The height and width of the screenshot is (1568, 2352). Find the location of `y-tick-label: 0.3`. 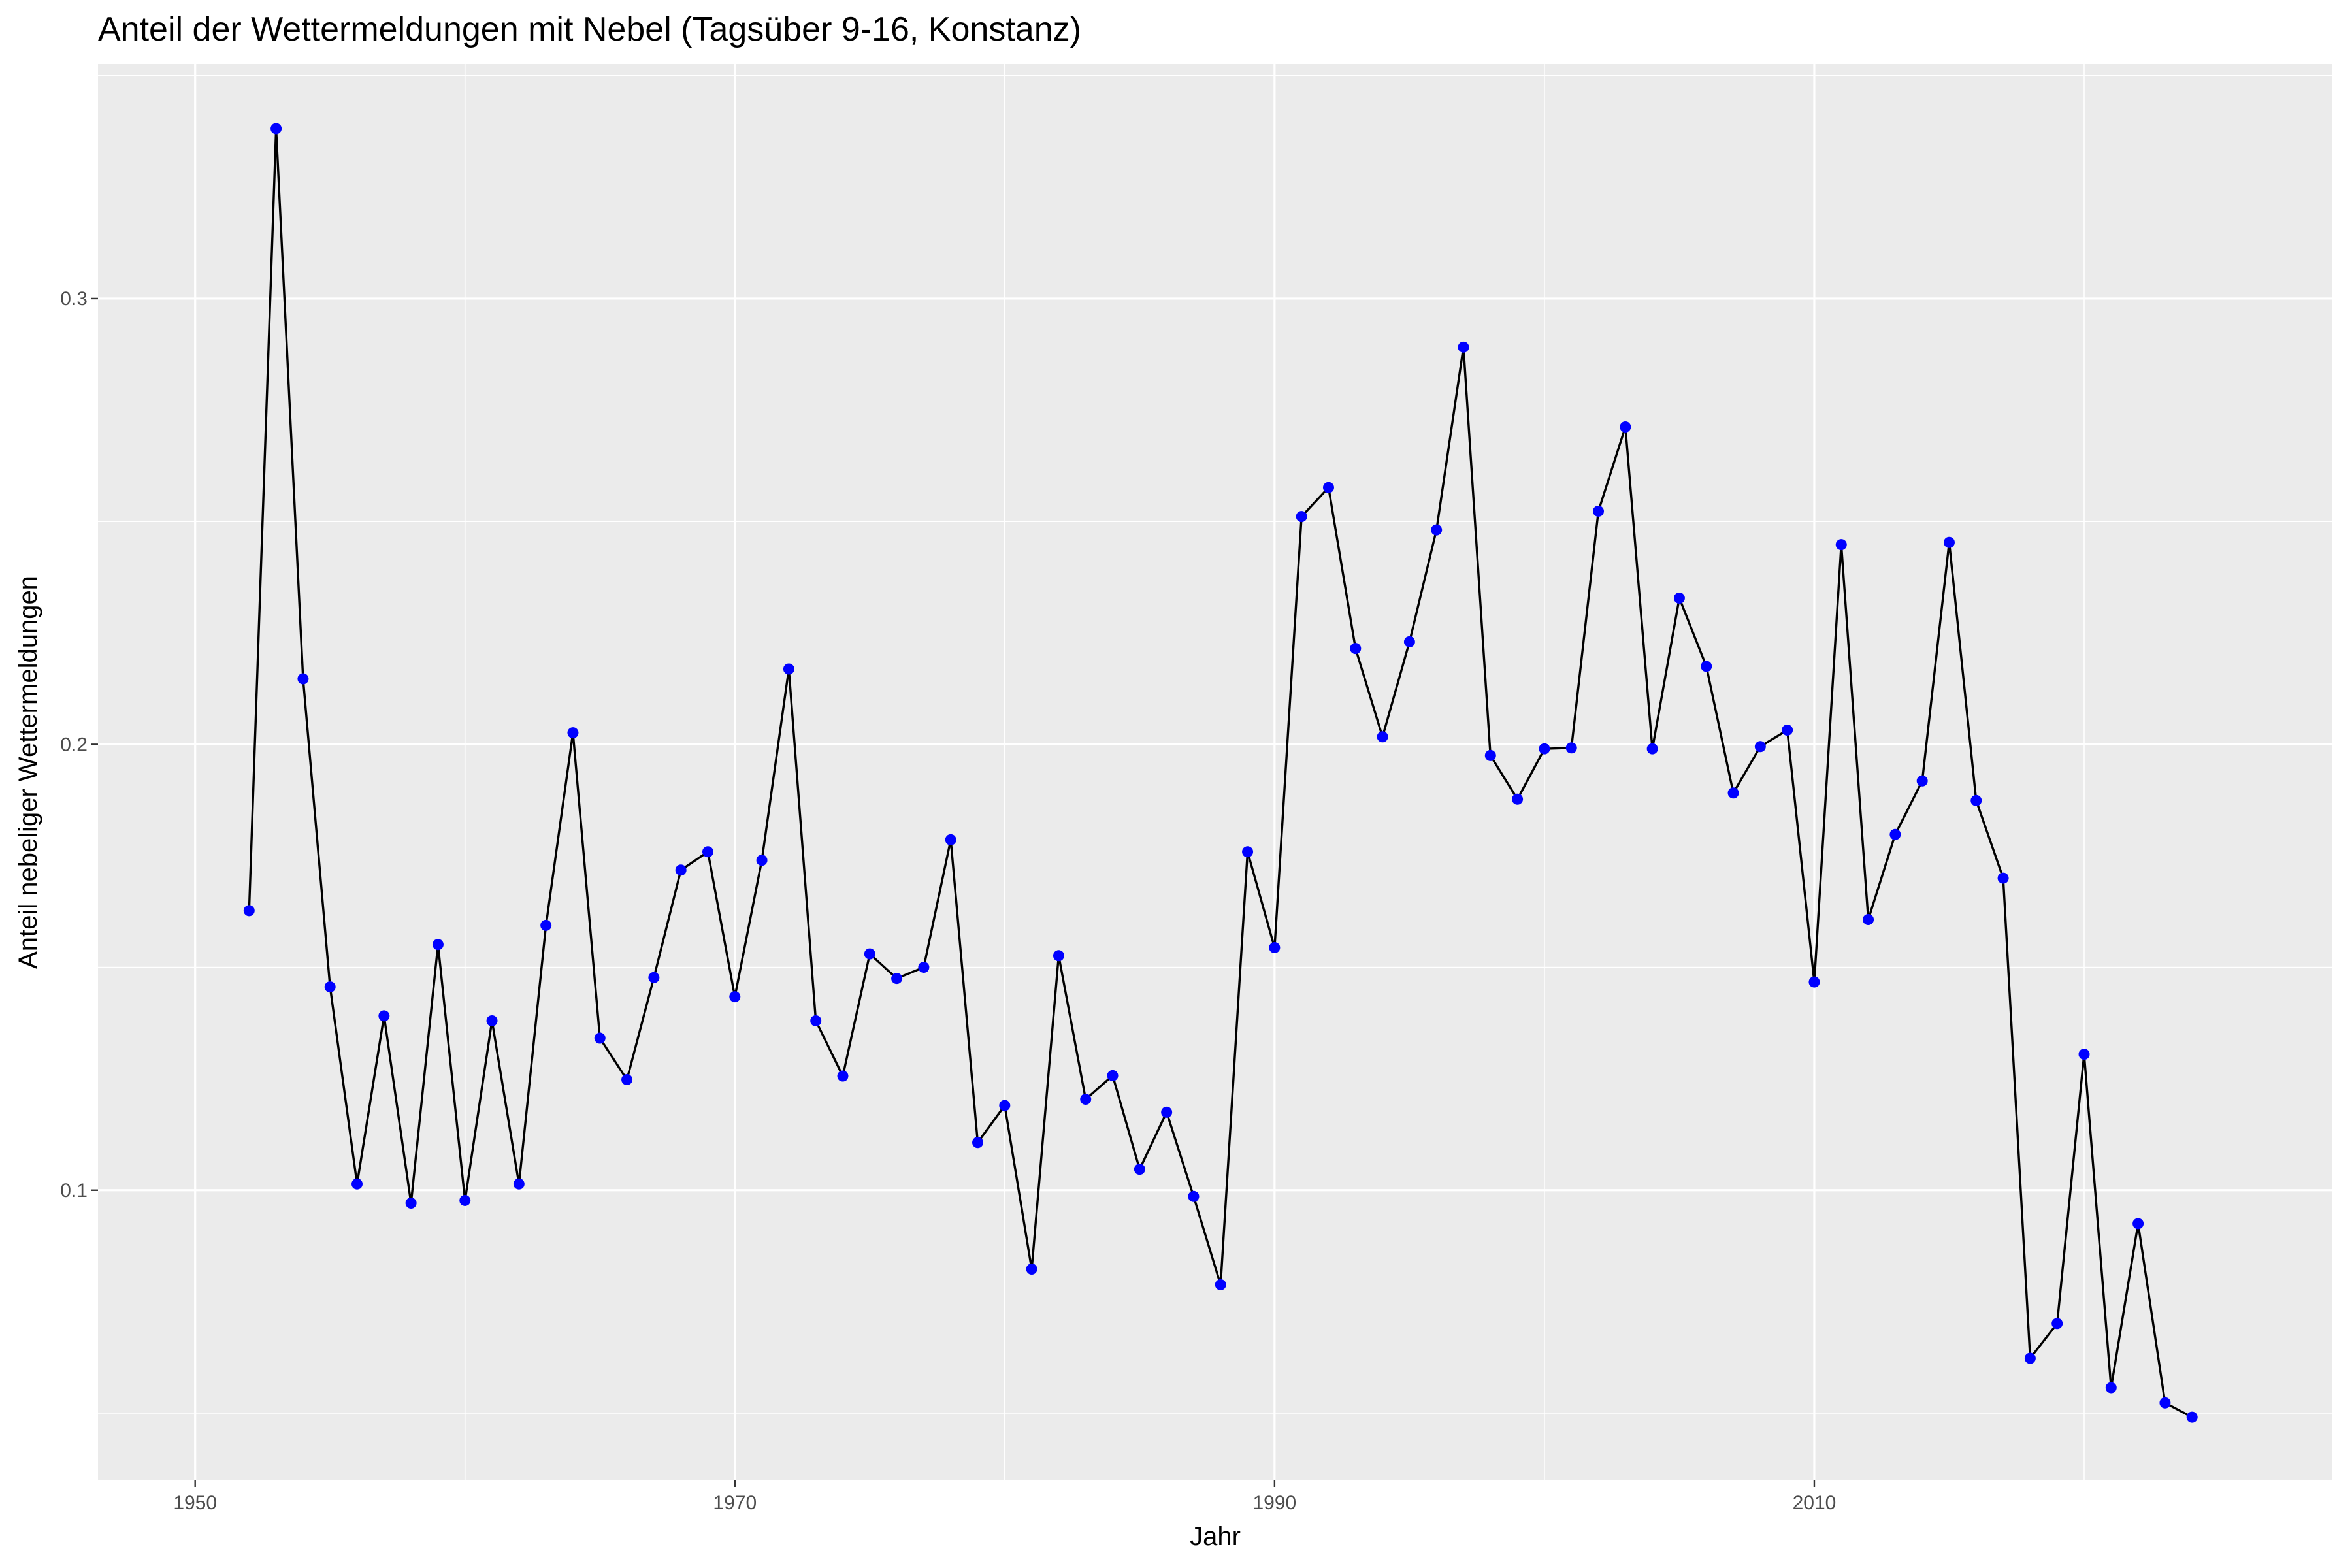

y-tick-label: 0.3 is located at coordinates (74, 299).